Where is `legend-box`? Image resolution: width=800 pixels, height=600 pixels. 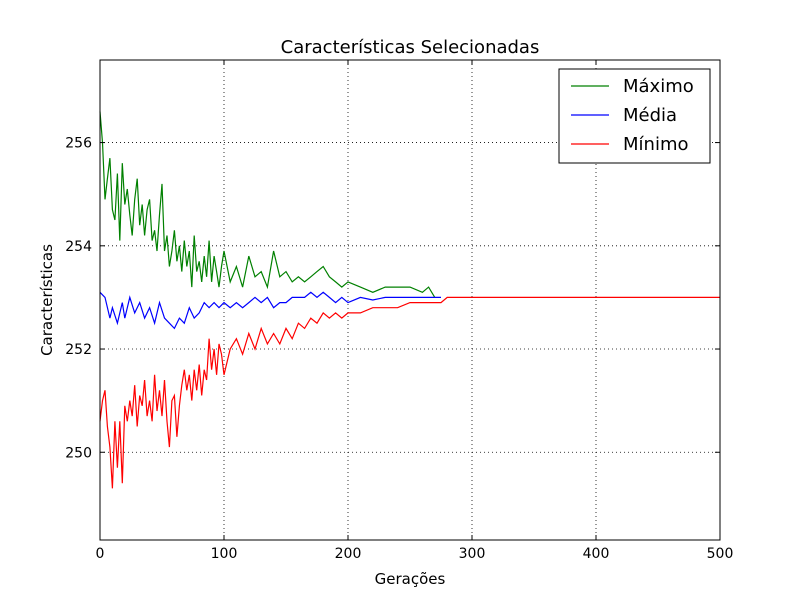 legend-box is located at coordinates (634, 116).